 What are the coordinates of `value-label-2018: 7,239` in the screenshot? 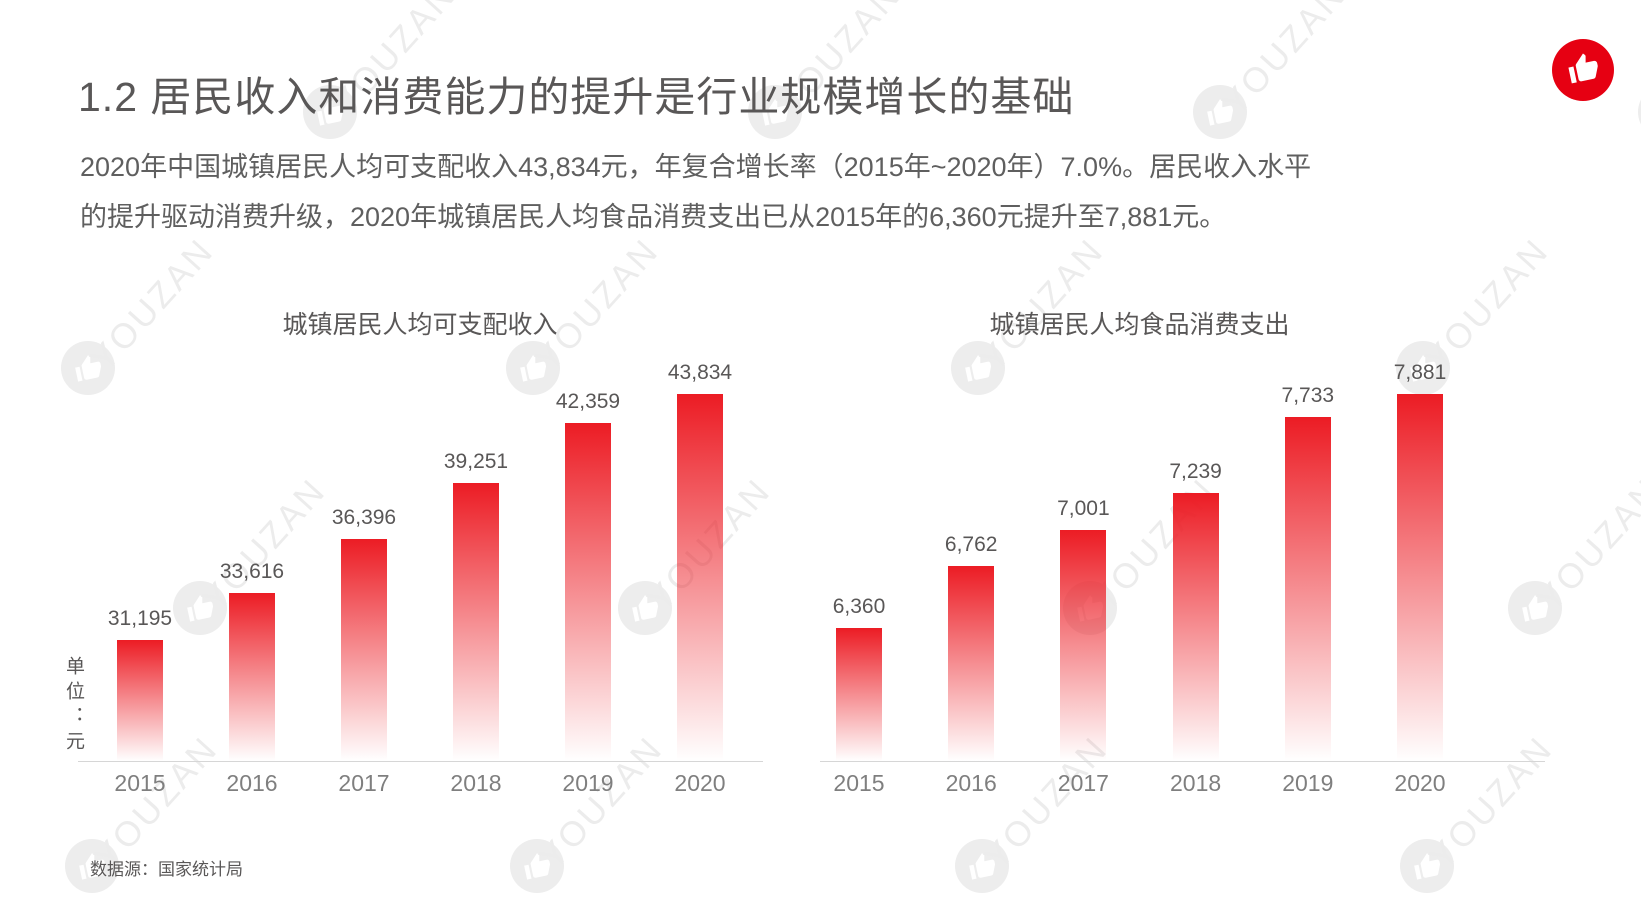 It's located at (1195, 471).